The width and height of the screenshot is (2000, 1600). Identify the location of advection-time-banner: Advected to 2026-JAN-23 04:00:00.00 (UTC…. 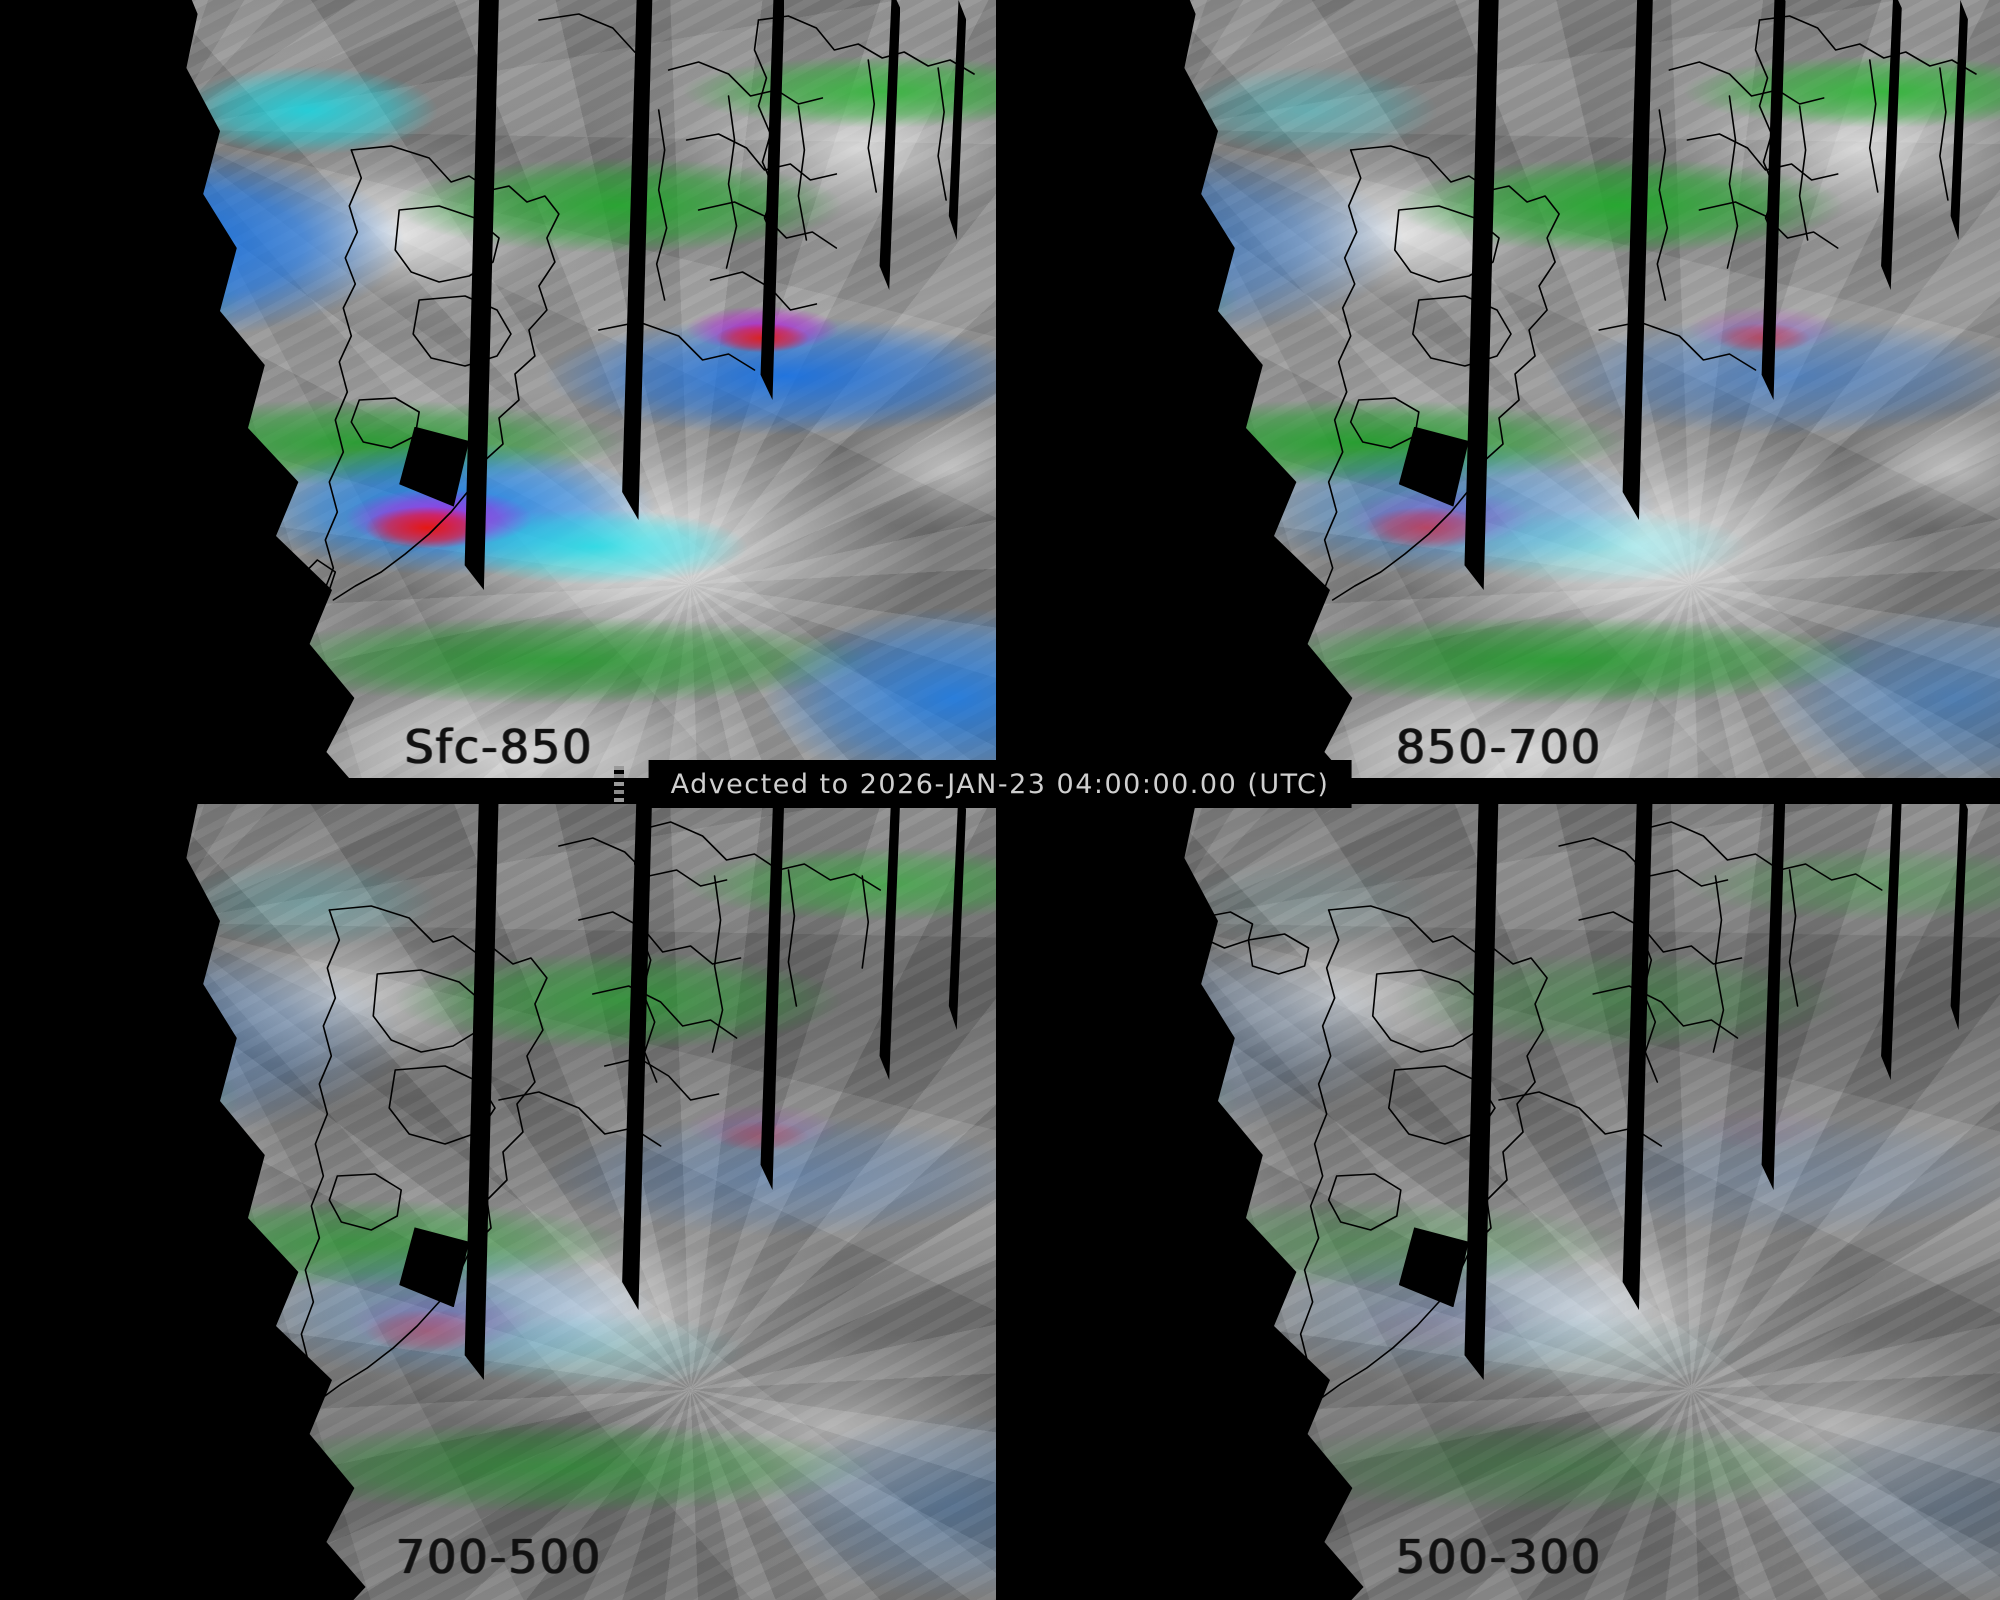
(1000, 784).